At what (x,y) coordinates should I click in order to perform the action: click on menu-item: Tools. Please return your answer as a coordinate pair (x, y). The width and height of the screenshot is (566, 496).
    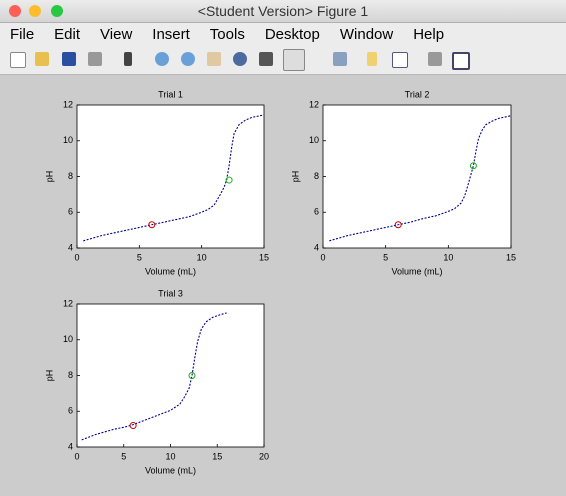
    Looking at the image, I should click on (227, 34).